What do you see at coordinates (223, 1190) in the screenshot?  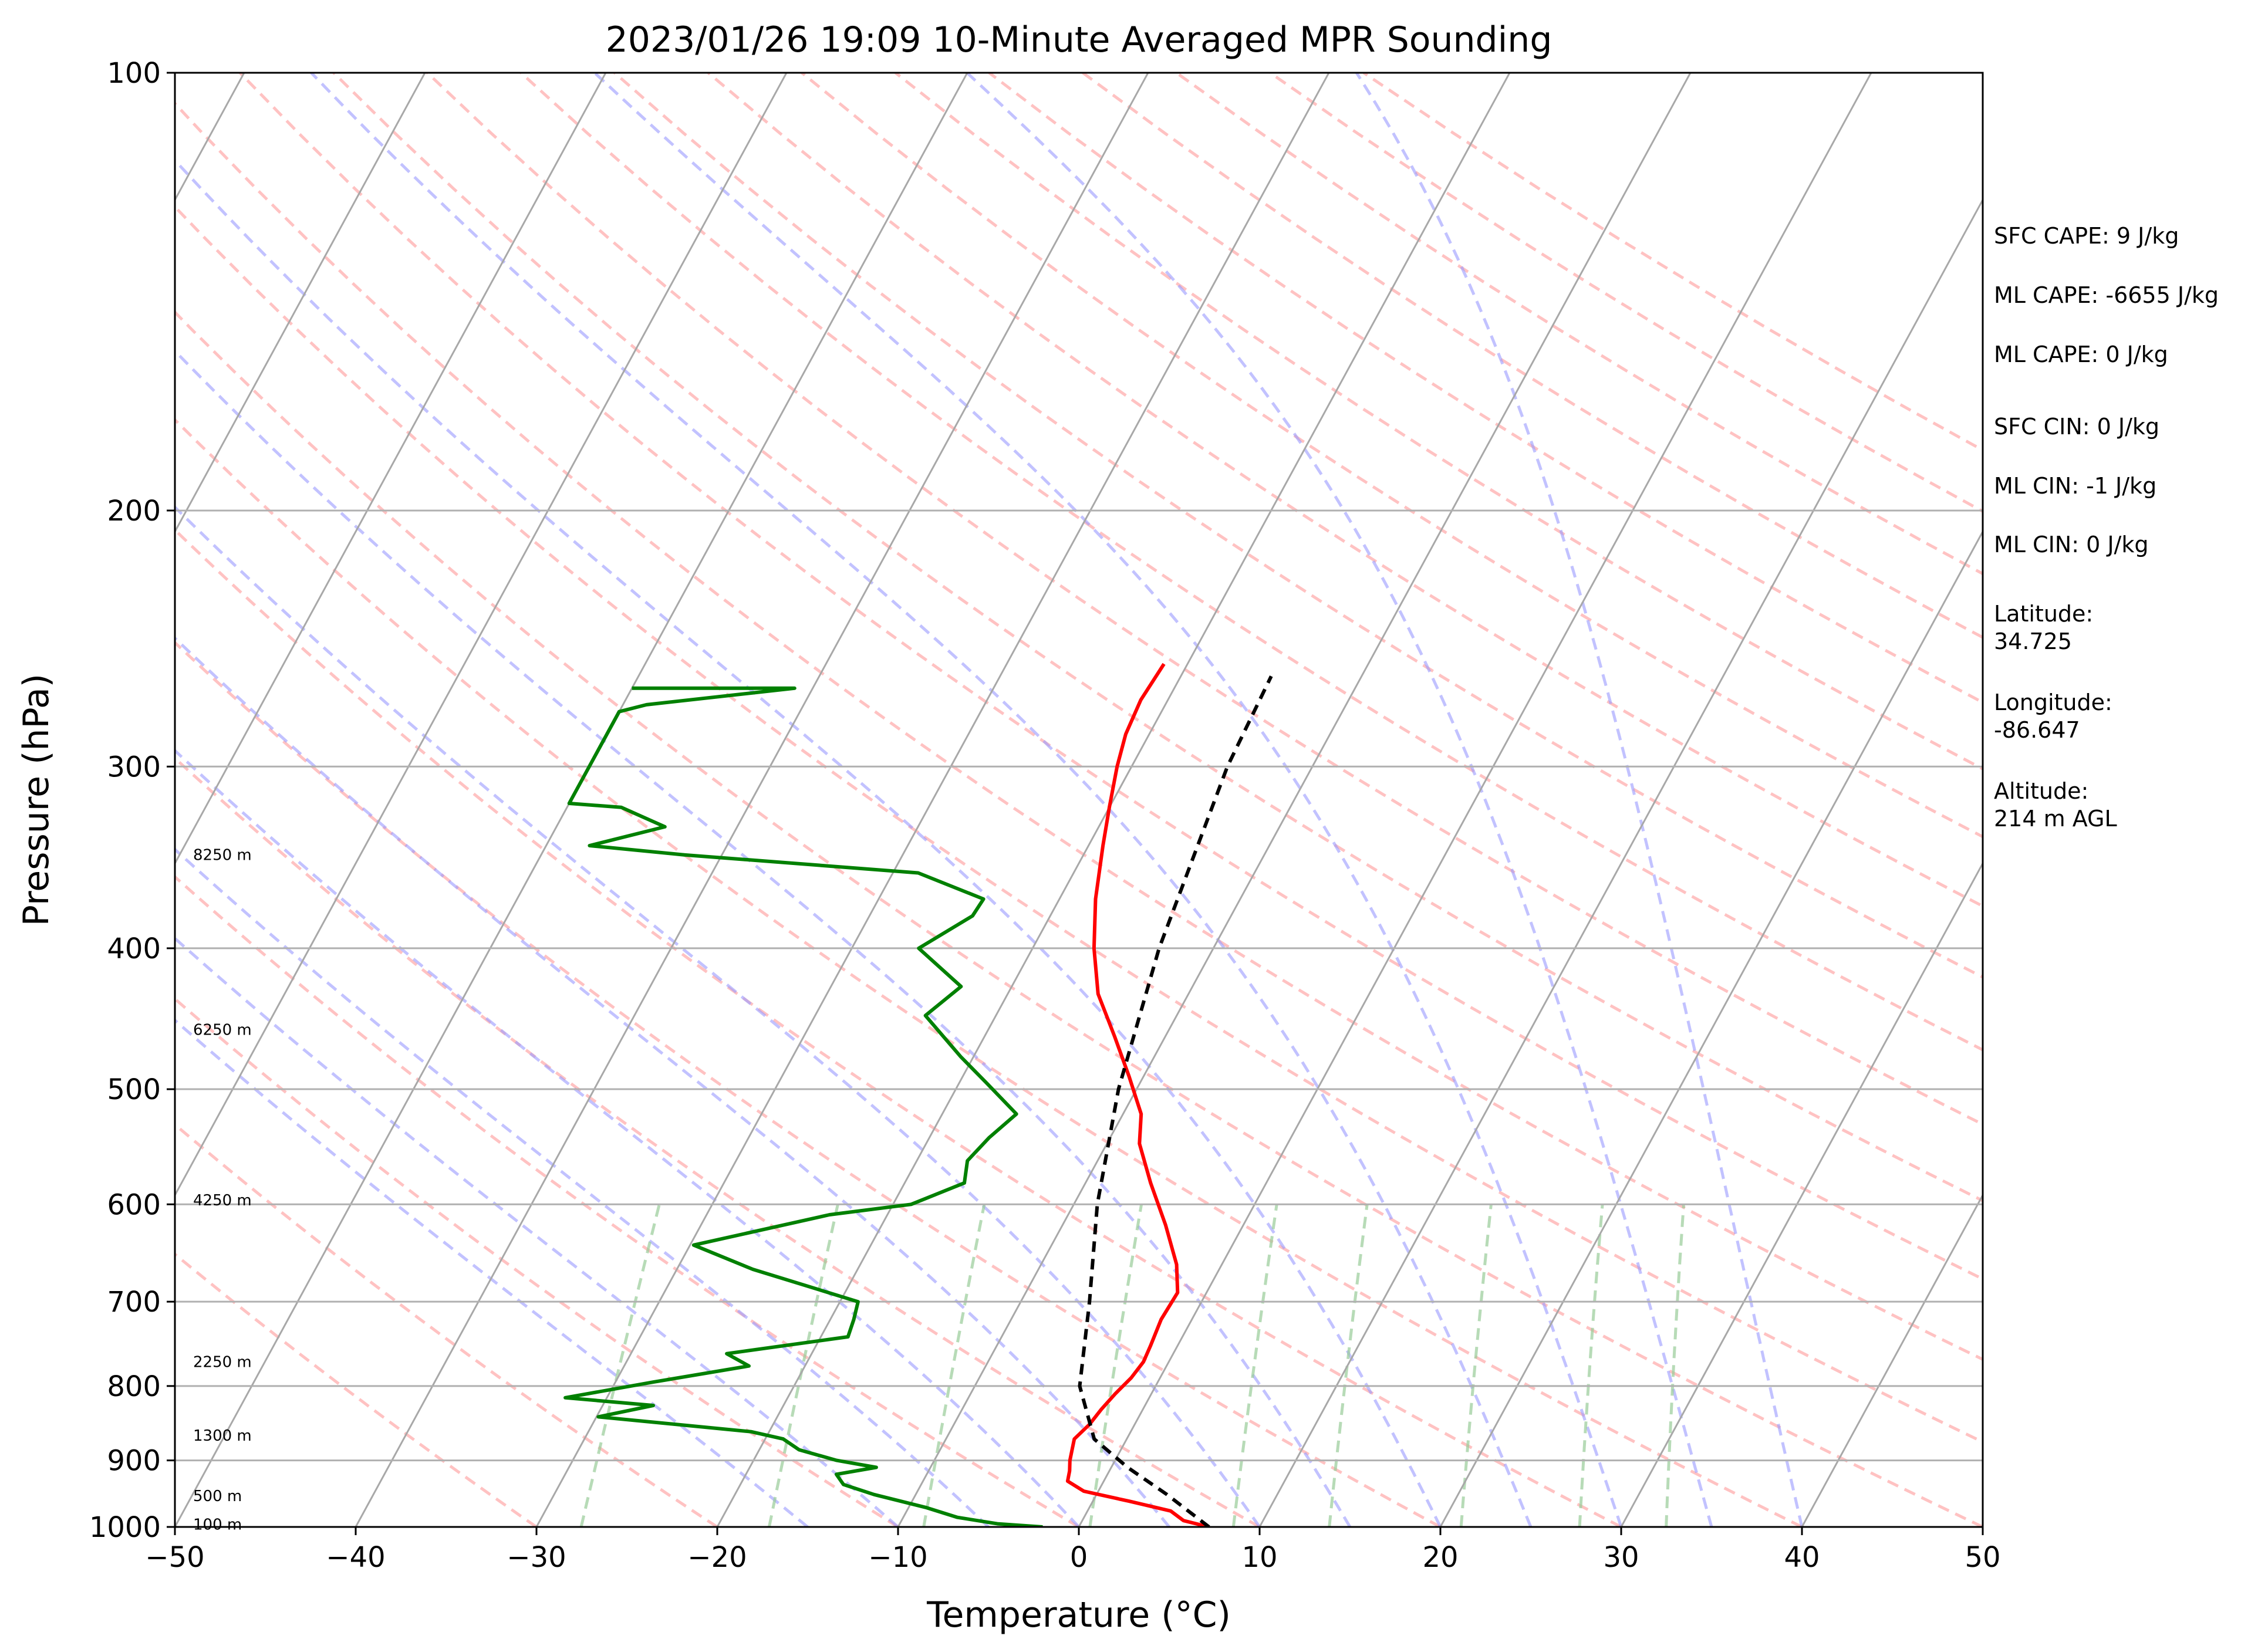 I see `height-labels: 8250 m 6250 m 4250 m 2250 m 1300 m 500 m 100 m` at bounding box center [223, 1190].